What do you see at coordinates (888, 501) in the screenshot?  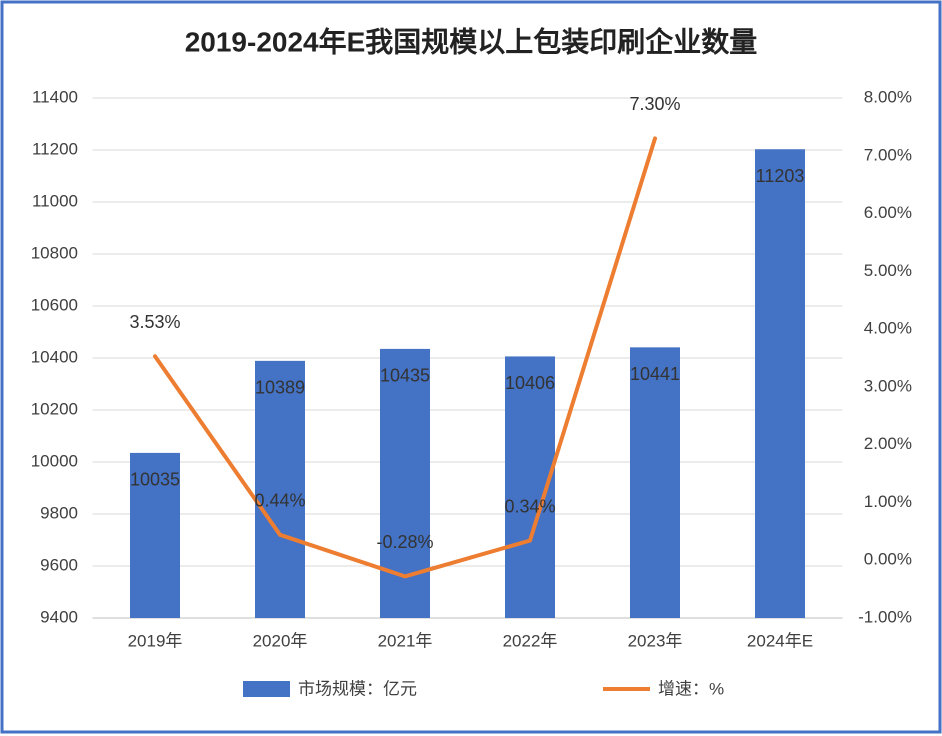 I see `y2-tick-label: 1.00%` at bounding box center [888, 501].